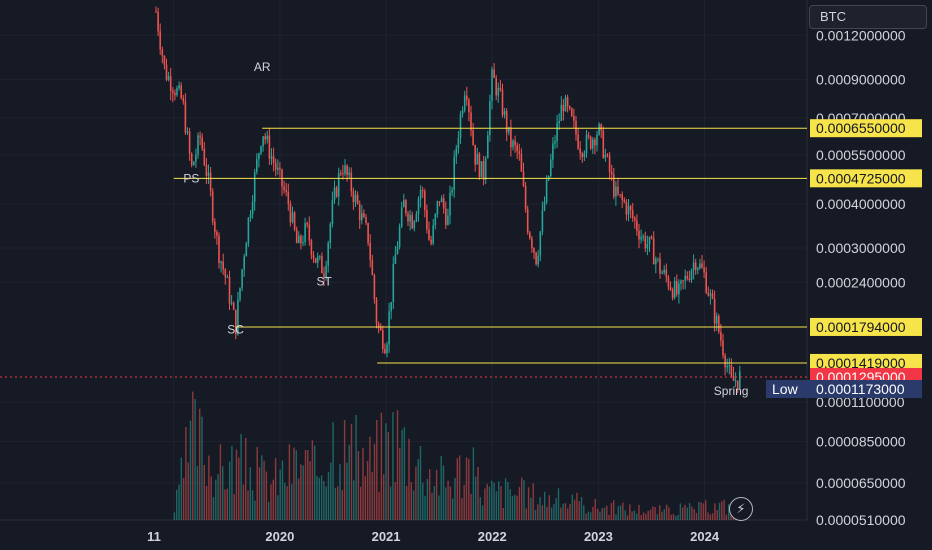  What do you see at coordinates (861, 442) in the screenshot?
I see `price-tick-label: 0.0000850000` at bounding box center [861, 442].